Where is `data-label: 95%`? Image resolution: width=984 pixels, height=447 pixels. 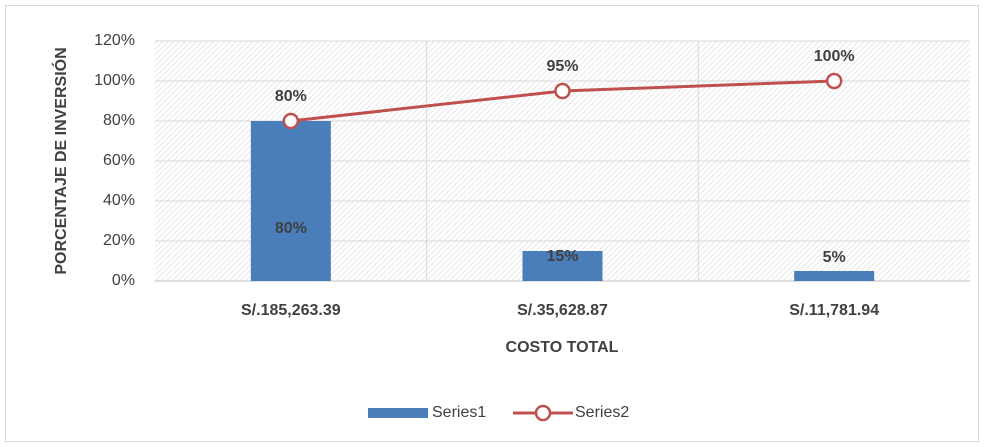 data-label: 95% is located at coordinates (562, 66).